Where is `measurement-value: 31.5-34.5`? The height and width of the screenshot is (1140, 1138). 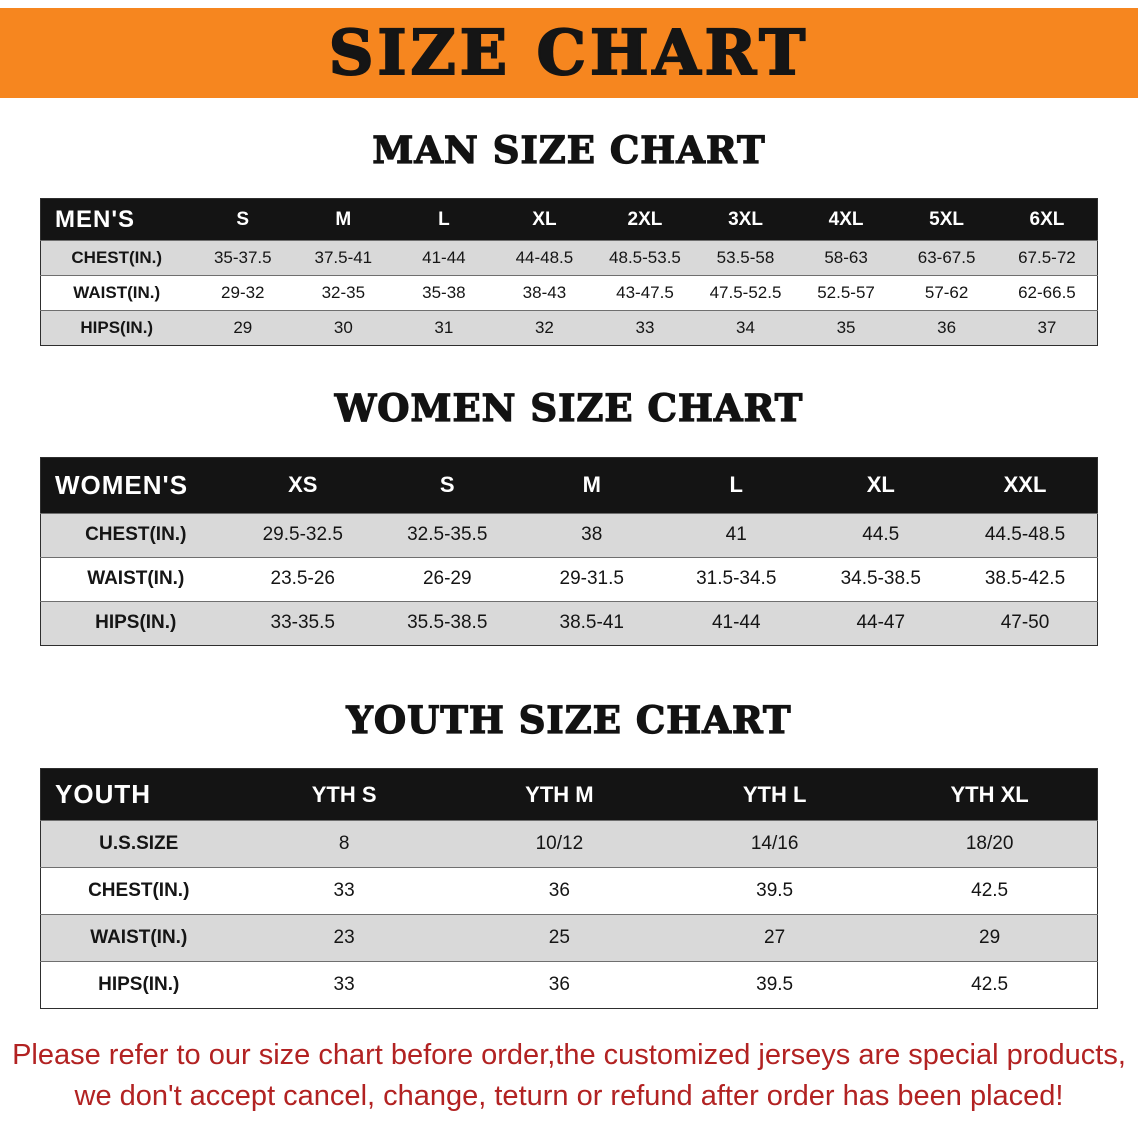
measurement-value: 31.5-34.5 is located at coordinates (736, 579).